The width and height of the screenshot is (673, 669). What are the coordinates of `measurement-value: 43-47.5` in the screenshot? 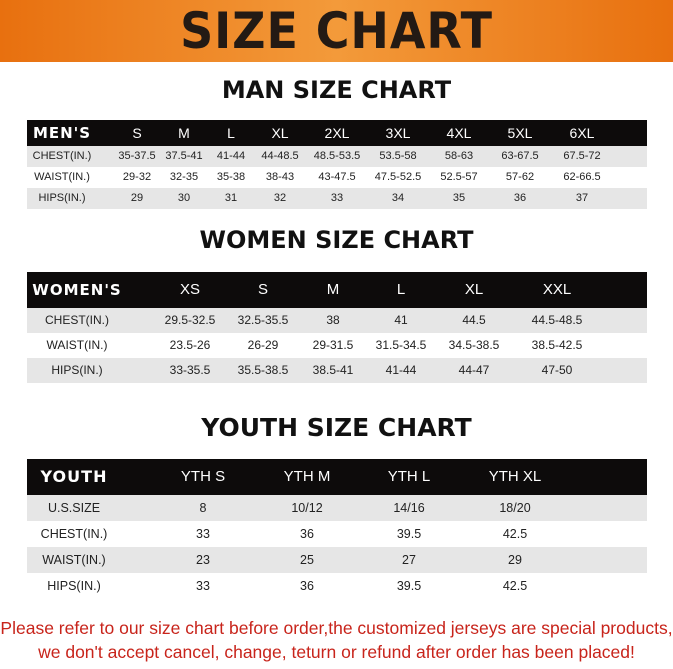 It's located at (337, 177).